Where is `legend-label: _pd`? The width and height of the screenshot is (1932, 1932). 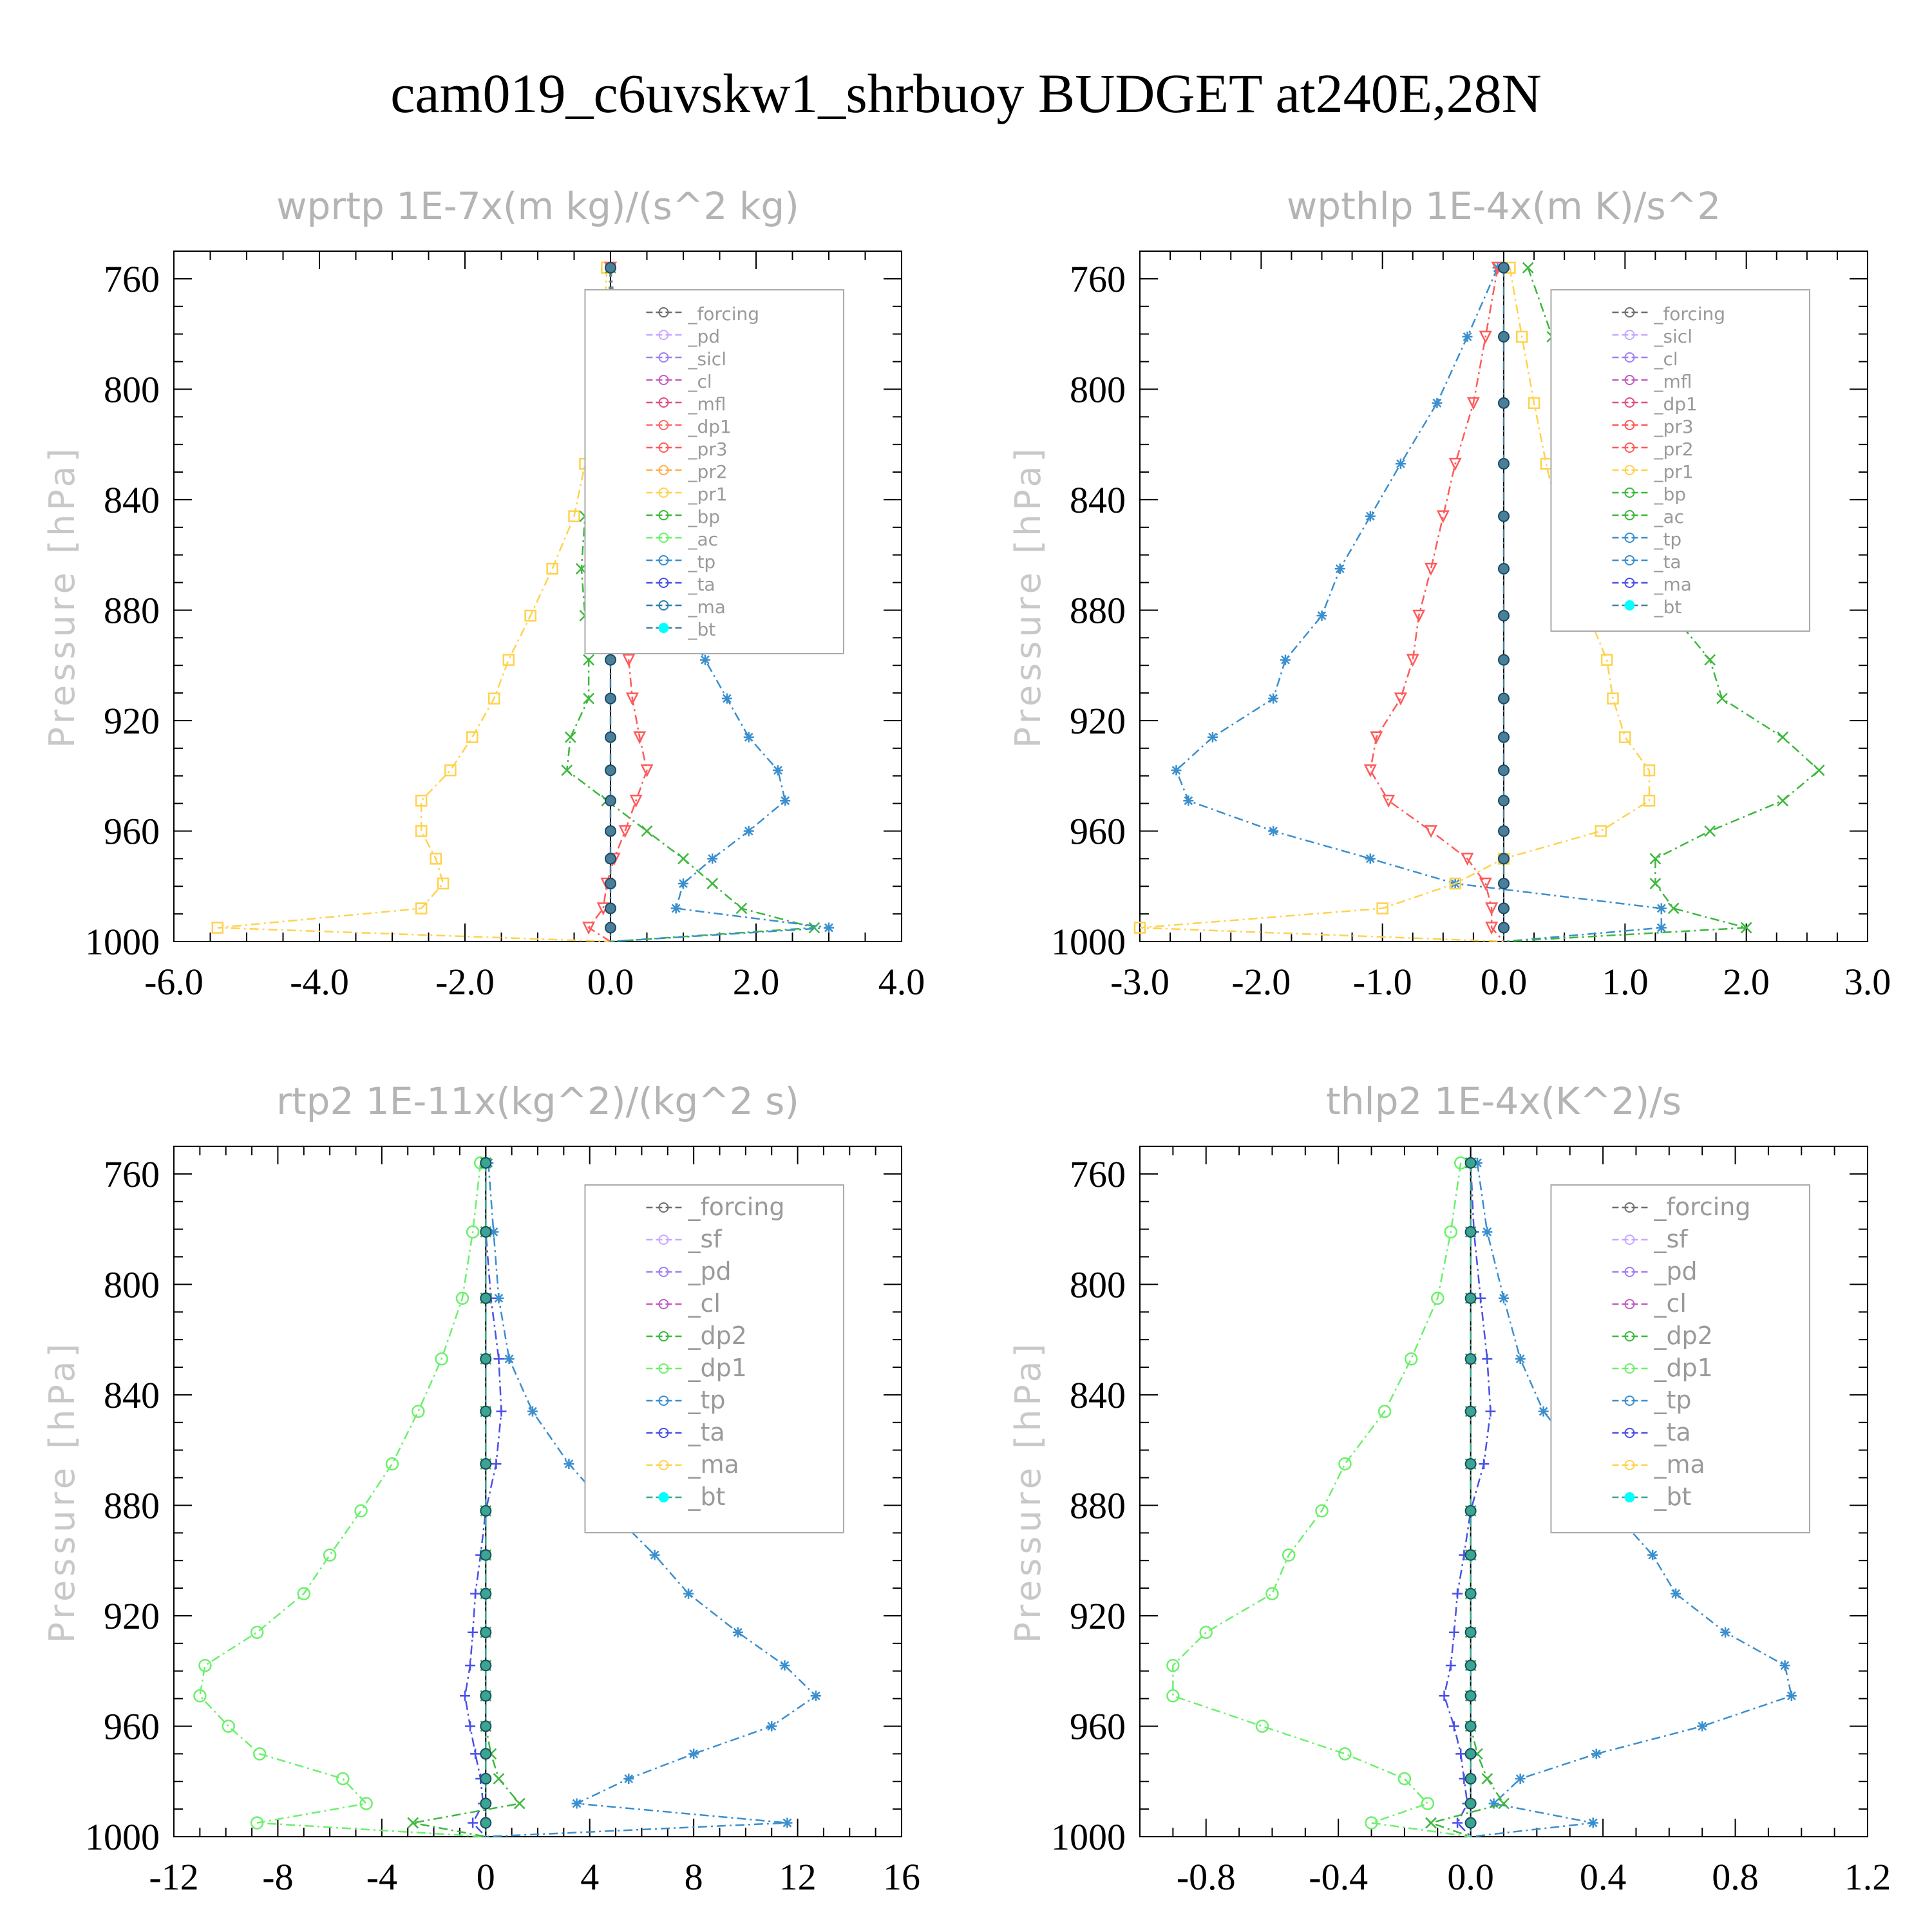 legend-label: _pd is located at coordinates (703, 336).